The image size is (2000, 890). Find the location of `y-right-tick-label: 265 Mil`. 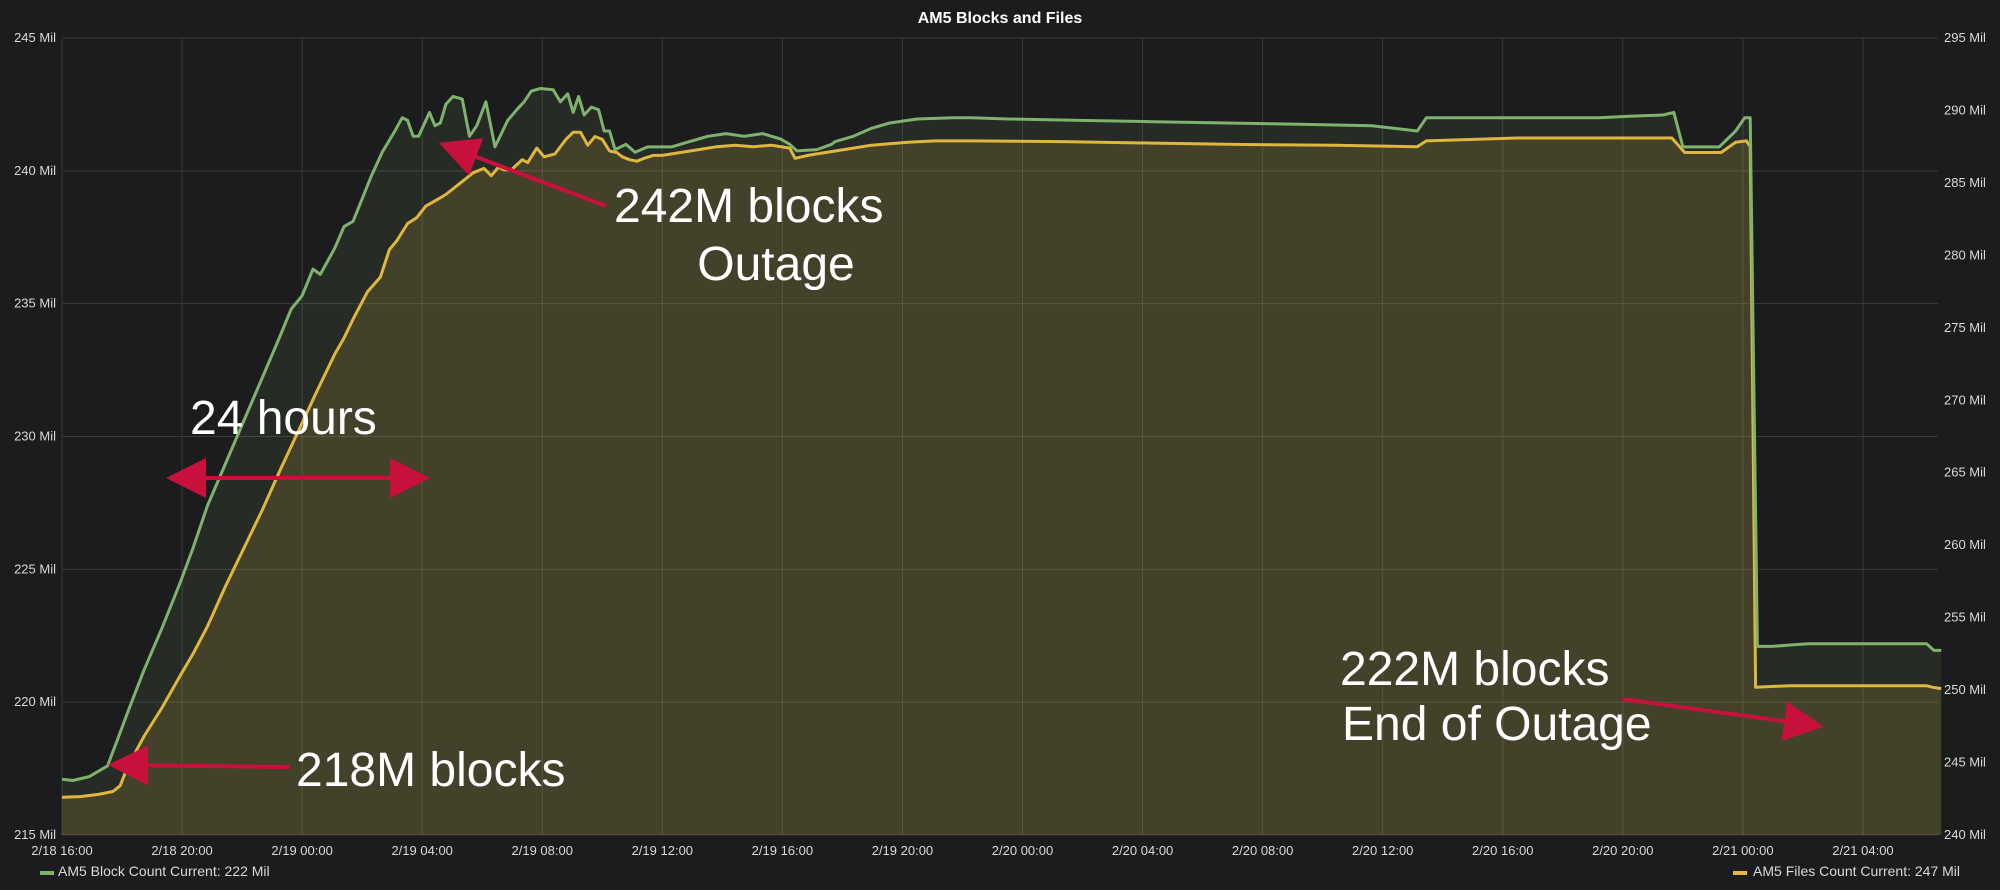

y-right-tick-label: 265 Mil is located at coordinates (1965, 472).